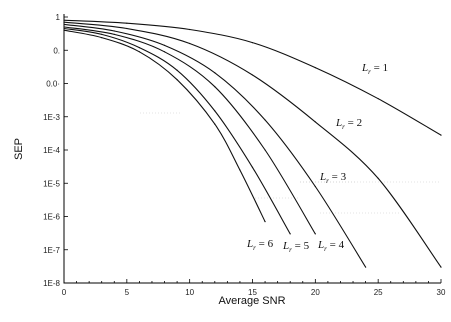  I want to click on series-label: Lr = 6, so click(260, 245).